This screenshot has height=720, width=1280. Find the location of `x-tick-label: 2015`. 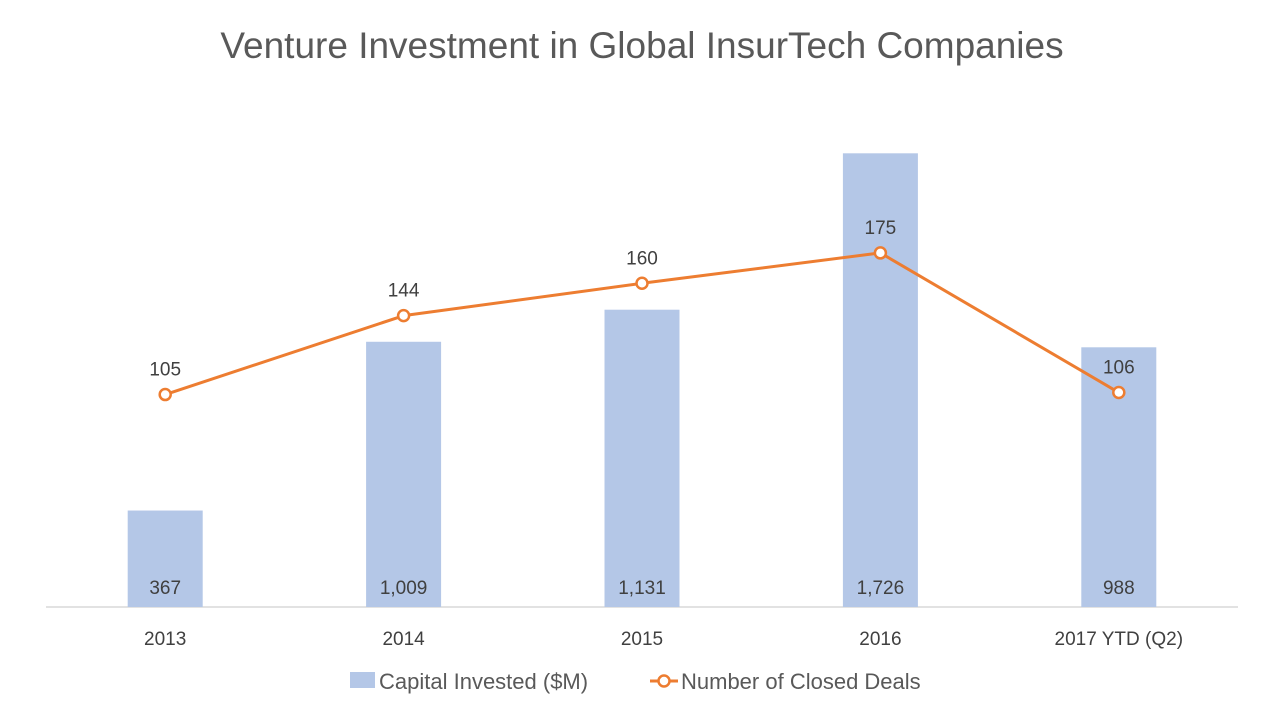

x-tick-label: 2015 is located at coordinates (642, 639).